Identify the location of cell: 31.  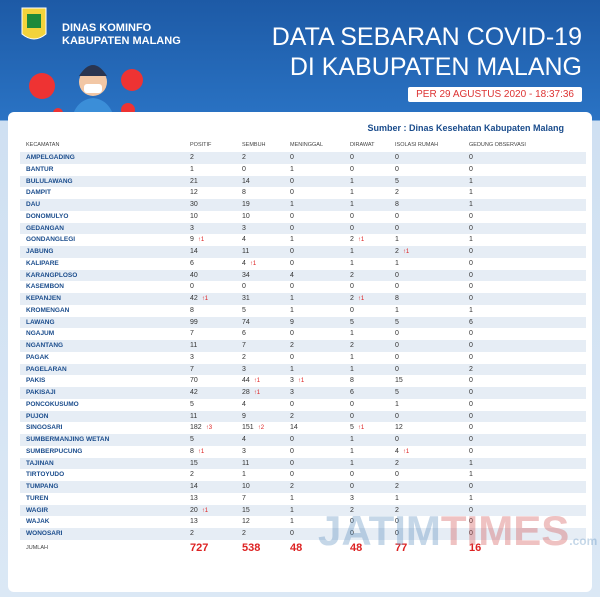
(246, 298).